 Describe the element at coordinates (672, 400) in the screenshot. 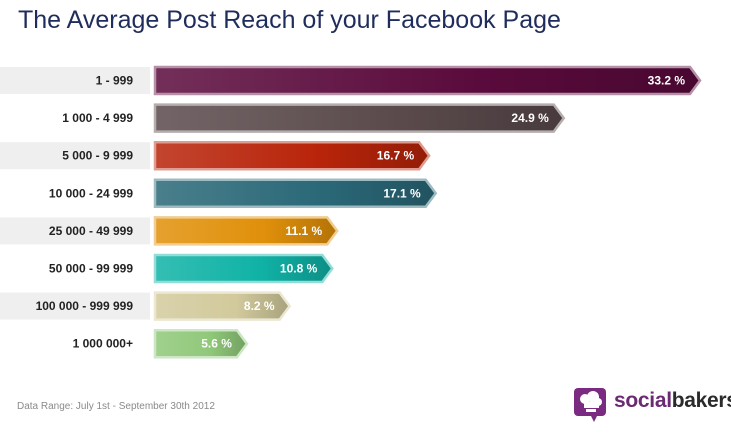

I see `brand-wordmark: socialbakers` at that location.